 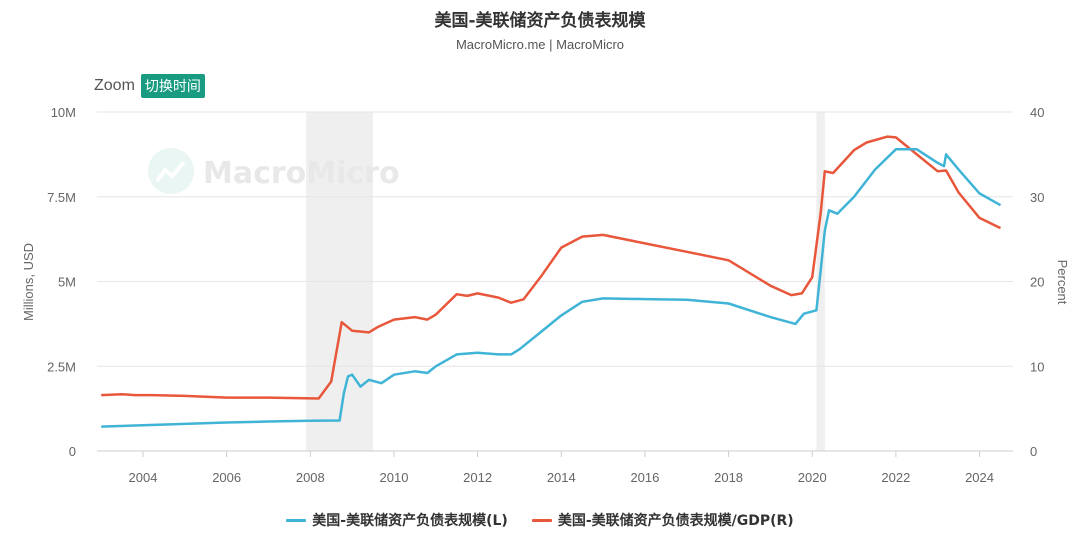 I want to click on legend-swatch-red, so click(x=541, y=520).